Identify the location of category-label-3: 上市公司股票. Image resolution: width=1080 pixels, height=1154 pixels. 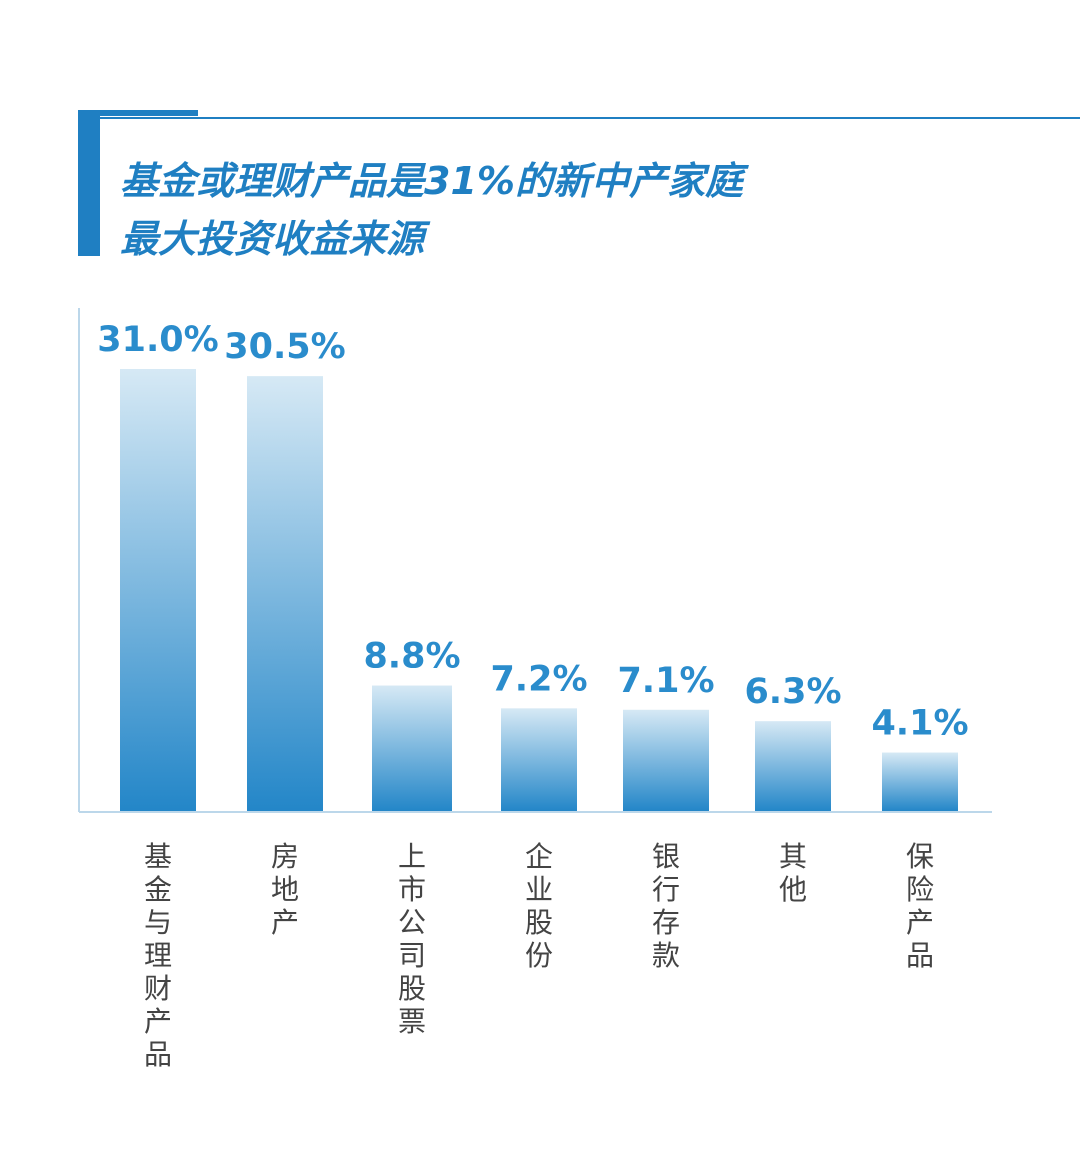
(411, 939).